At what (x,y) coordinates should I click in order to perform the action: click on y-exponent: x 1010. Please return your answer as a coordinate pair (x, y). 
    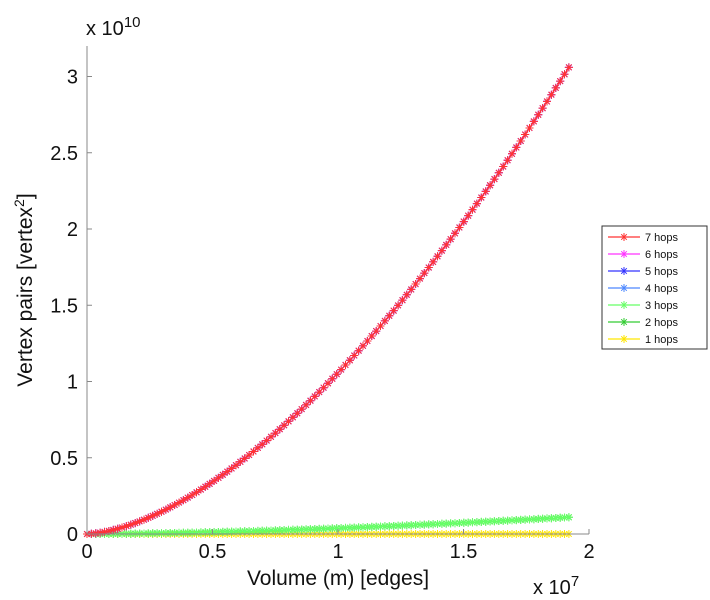
    Looking at the image, I should click on (113, 27).